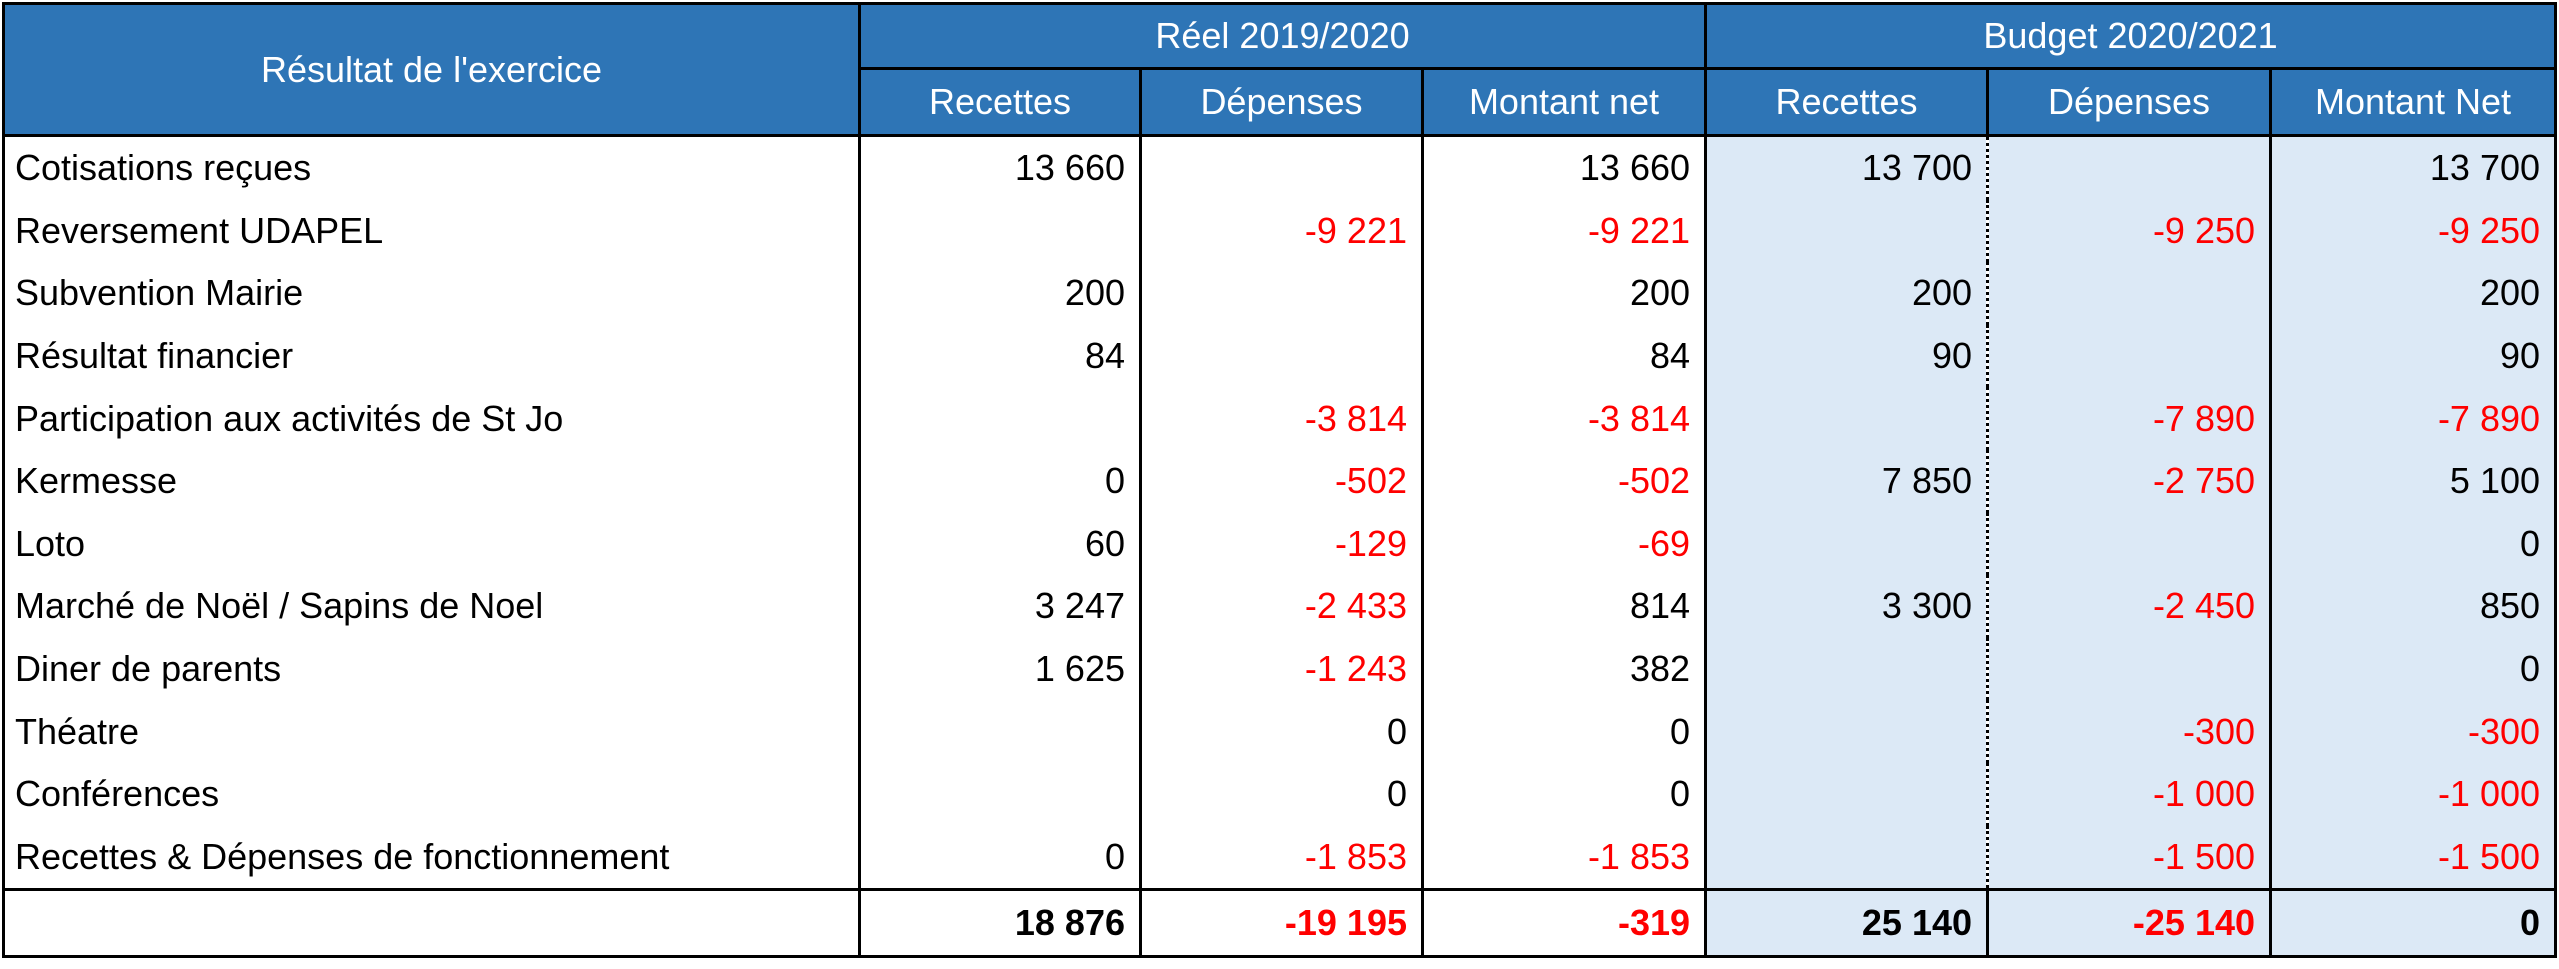 The height and width of the screenshot is (969, 2559). What do you see at coordinates (431, 167) in the screenshot?
I see `row-label: Cotisations reçues` at bounding box center [431, 167].